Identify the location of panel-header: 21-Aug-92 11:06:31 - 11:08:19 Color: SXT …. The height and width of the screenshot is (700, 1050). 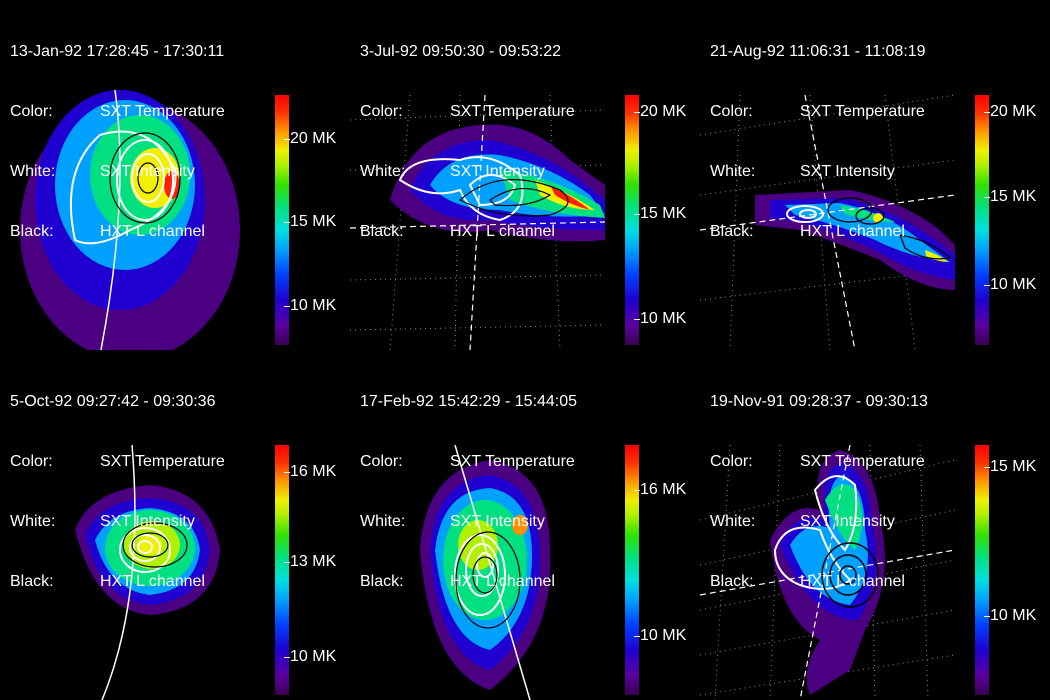
(818, 142).